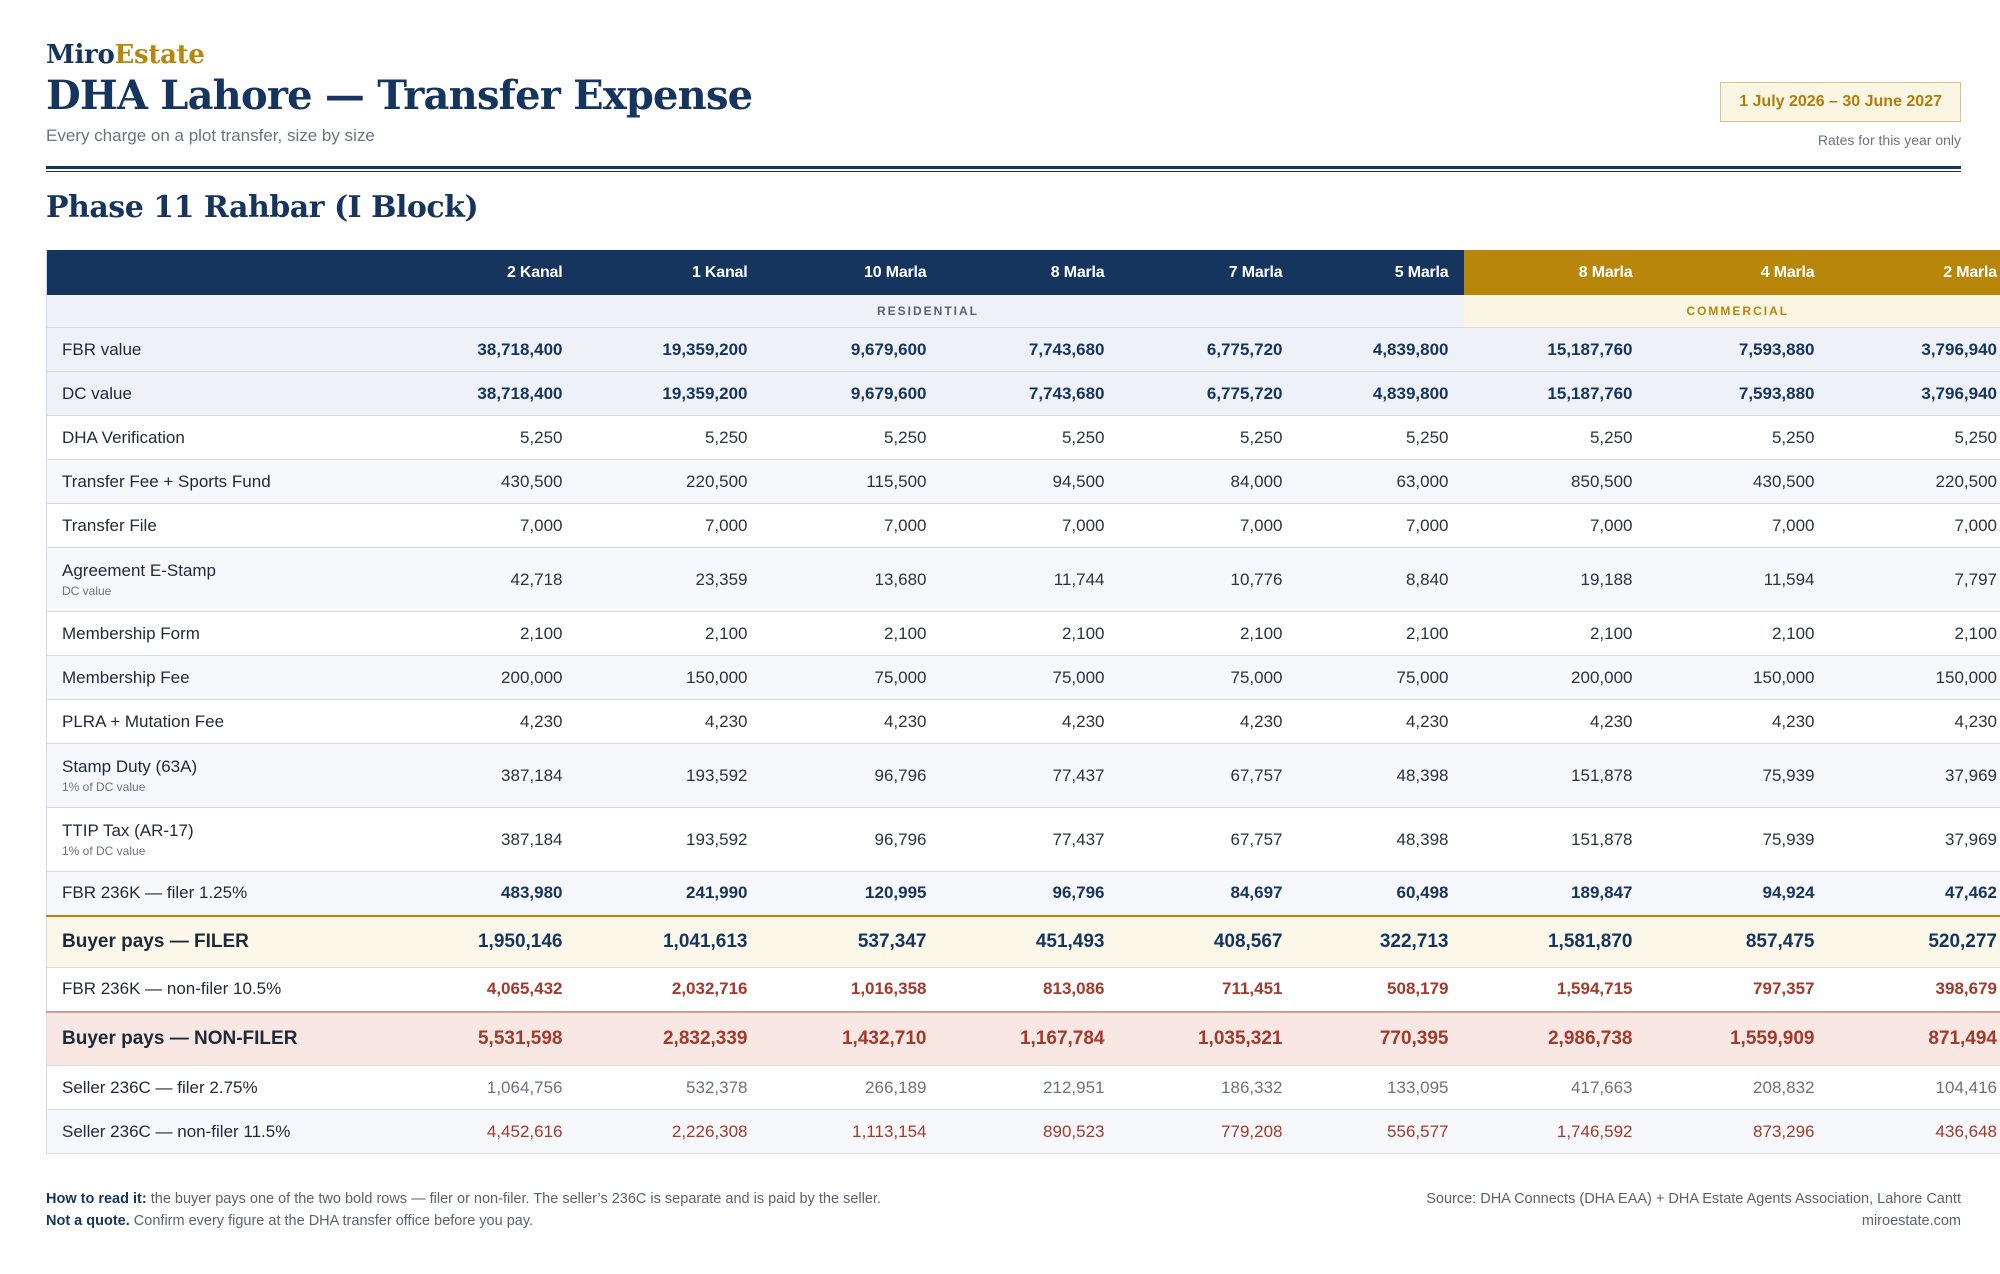 The image size is (2000, 1274). I want to click on row-label-text: Agreement E-Stamp, so click(139, 570).